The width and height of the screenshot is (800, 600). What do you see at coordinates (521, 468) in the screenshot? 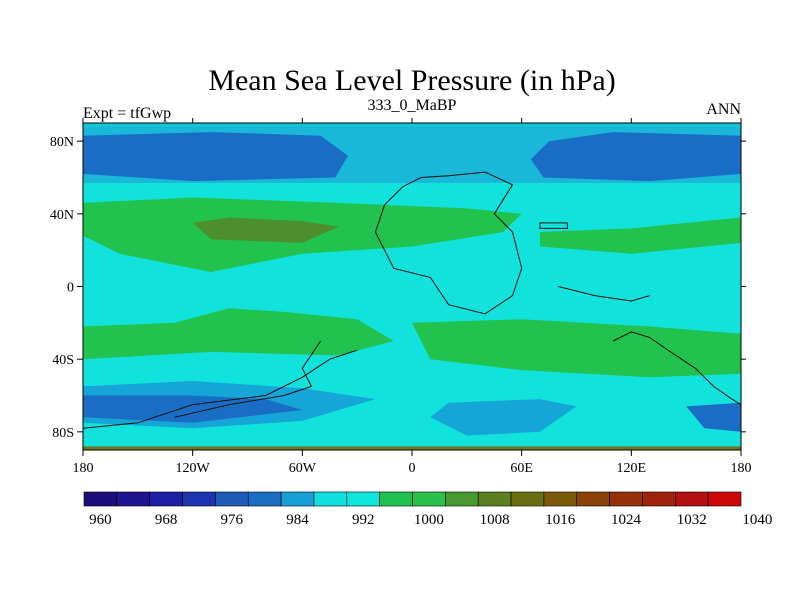
I see `x-tick-label: 60E` at bounding box center [521, 468].